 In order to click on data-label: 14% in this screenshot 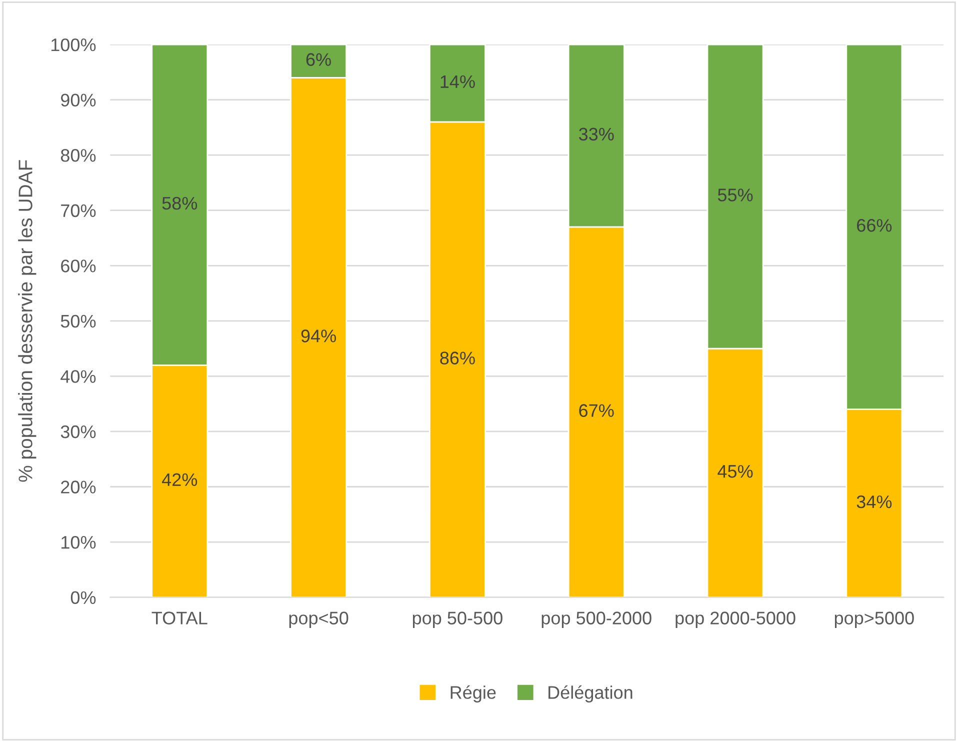, I will do `click(457, 81)`.